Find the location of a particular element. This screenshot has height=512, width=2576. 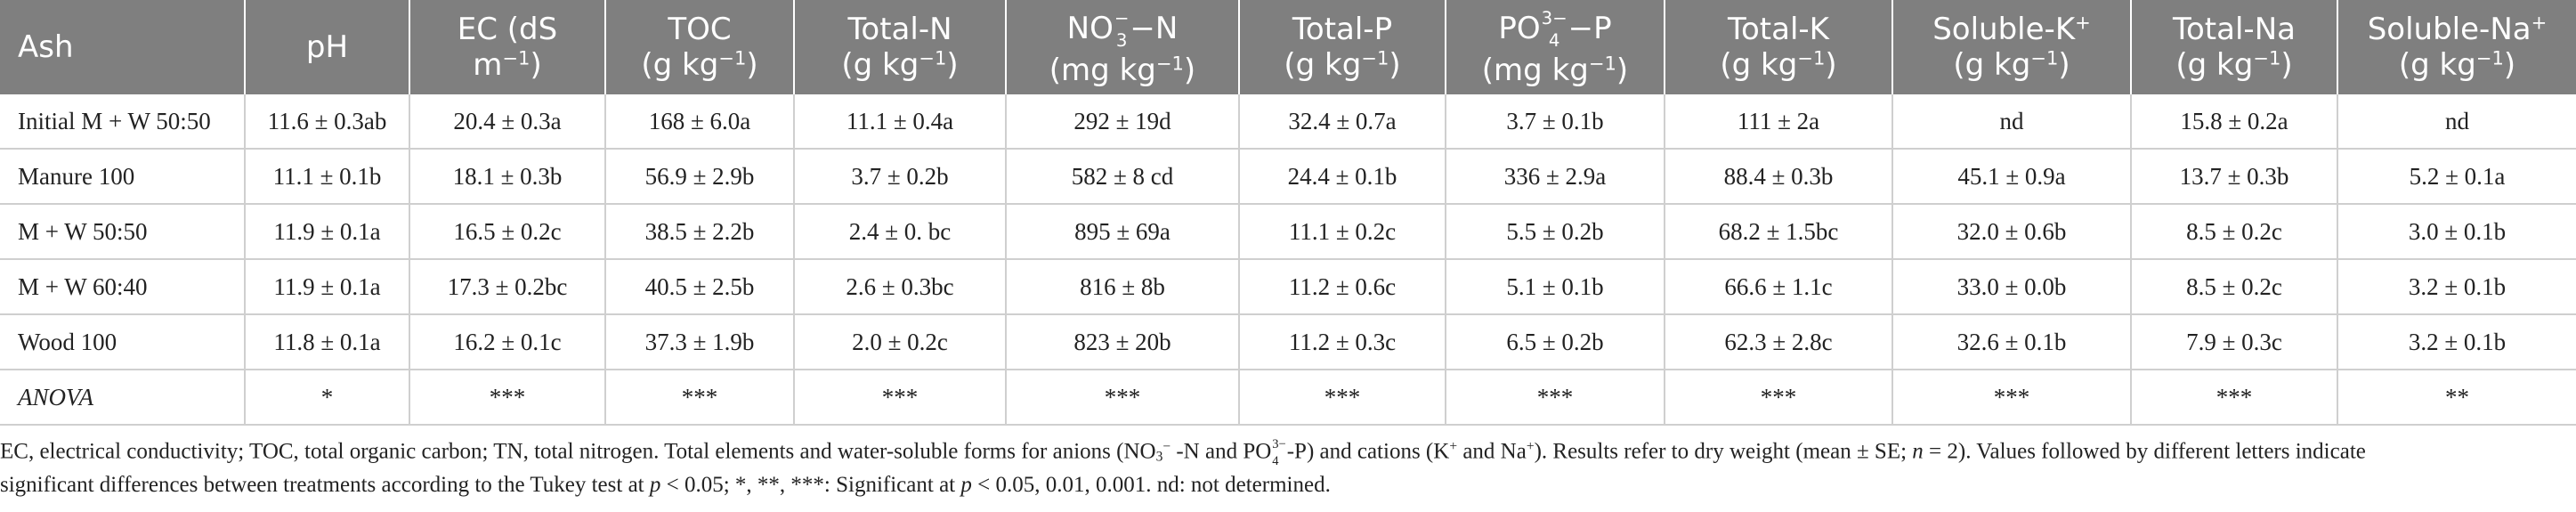

table-cell: 45.1 ± 0.9a is located at coordinates (2012, 177).